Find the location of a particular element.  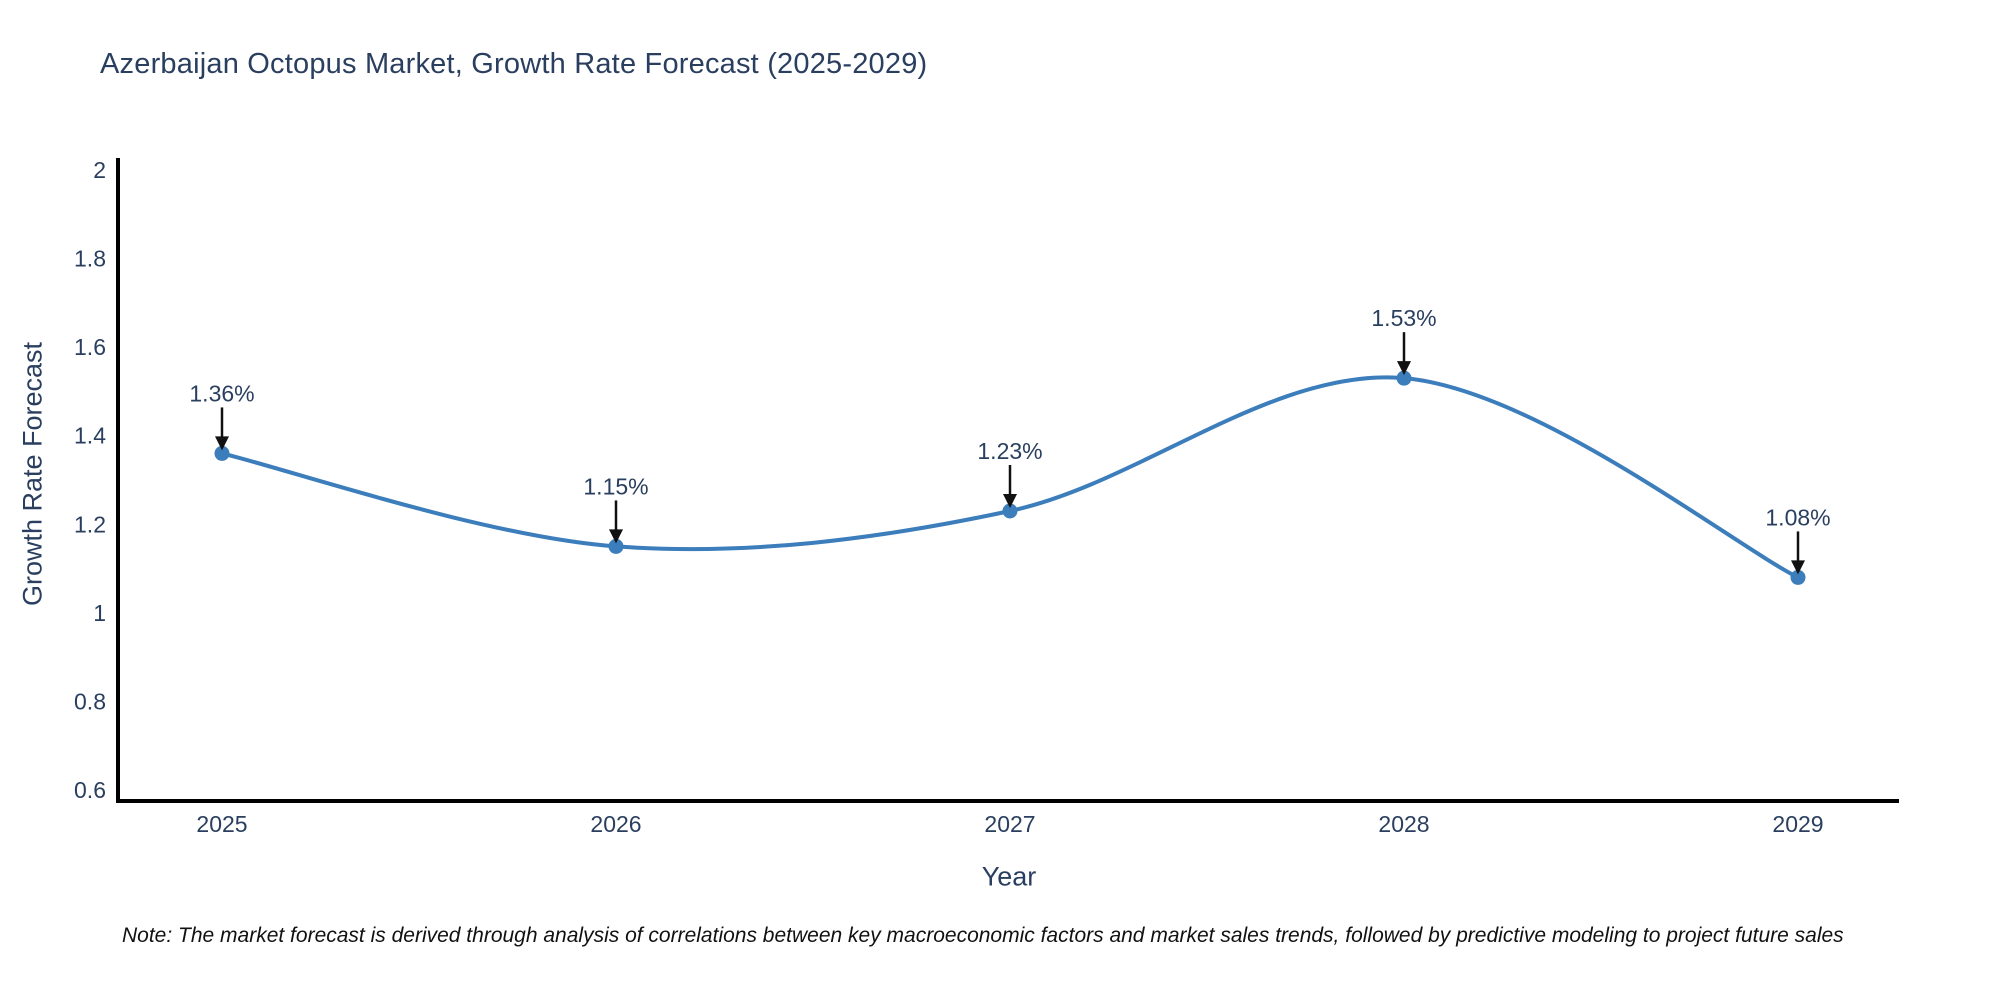

y-tick-label: 1.4 is located at coordinates (90, 436).